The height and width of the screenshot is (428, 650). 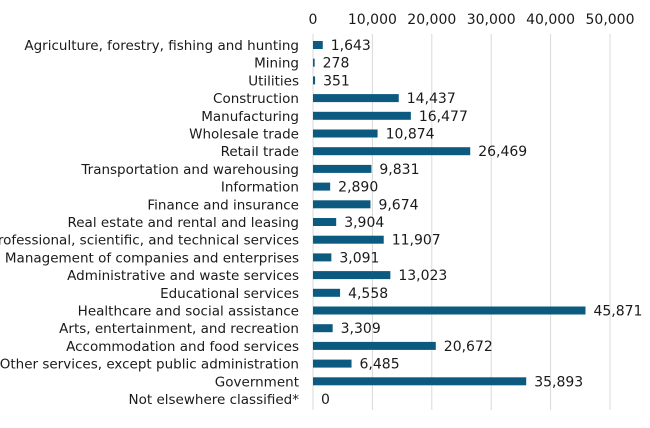 I want to click on data-label: 278, so click(x=336, y=64).